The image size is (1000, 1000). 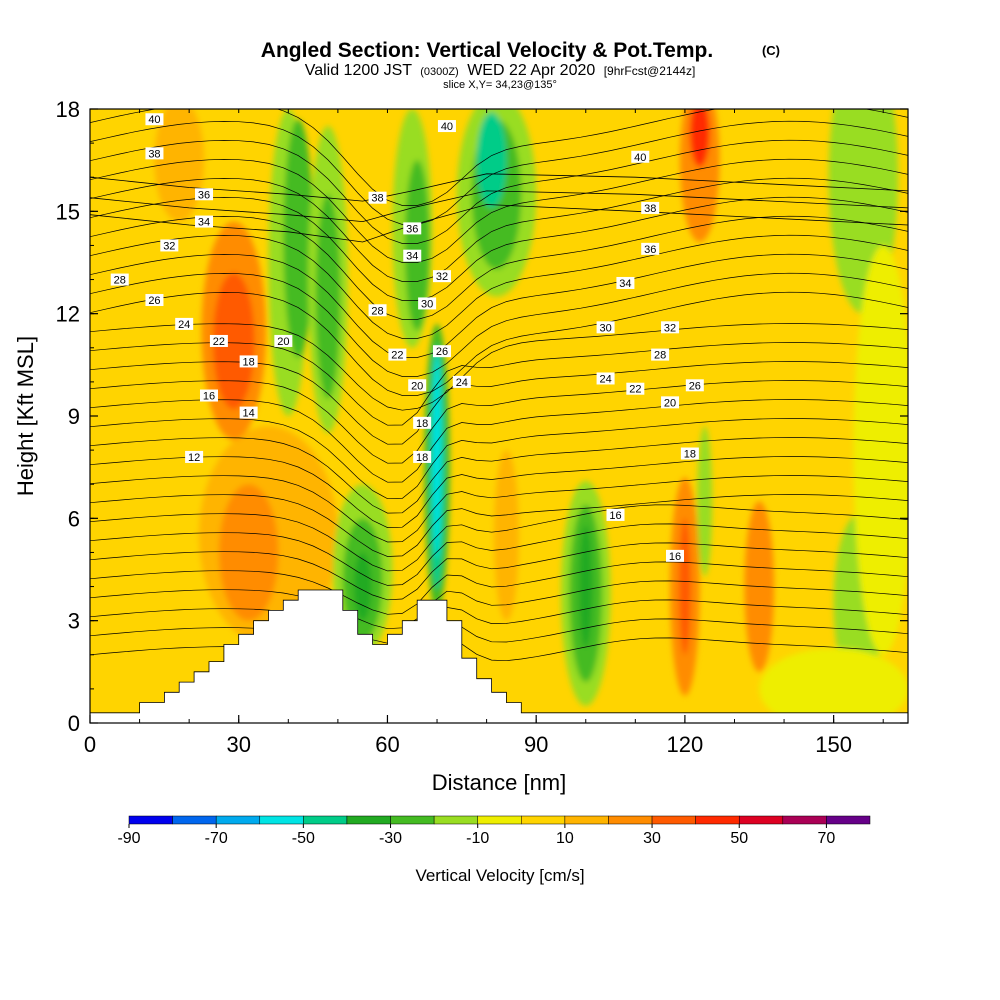 I want to click on colorbar-tick-label: -10, so click(x=477, y=838).